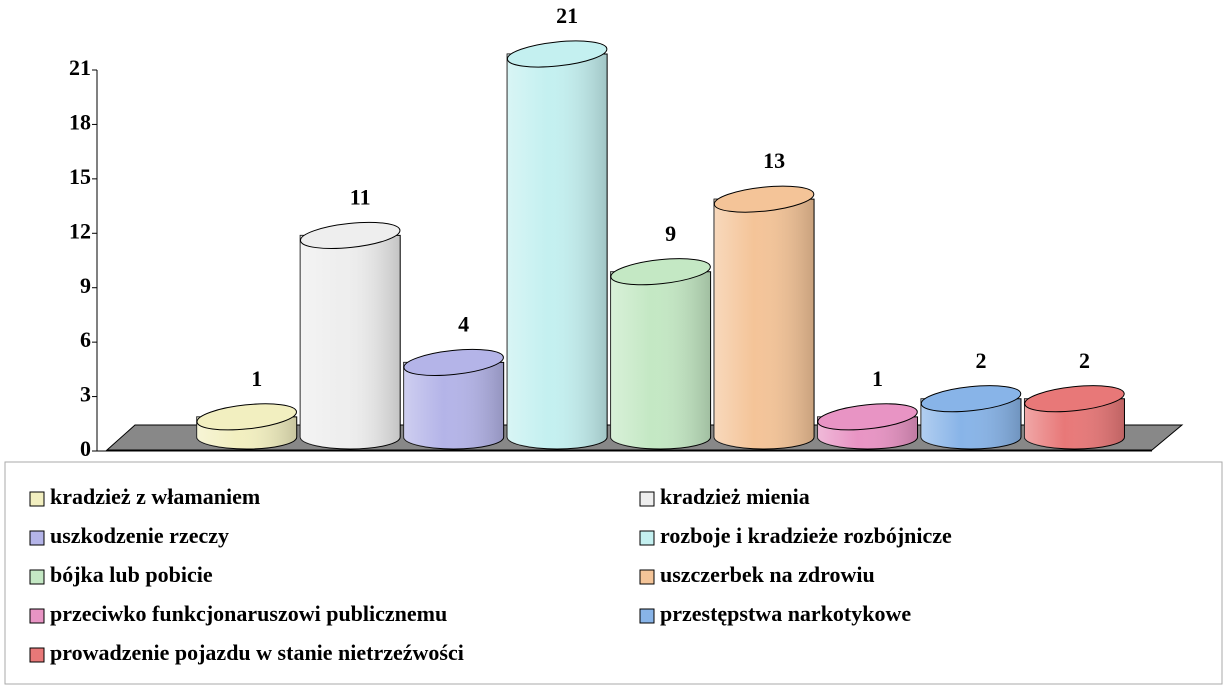  Describe the element at coordinates (85, 448) in the screenshot. I see `y-tick-label: 0` at that location.